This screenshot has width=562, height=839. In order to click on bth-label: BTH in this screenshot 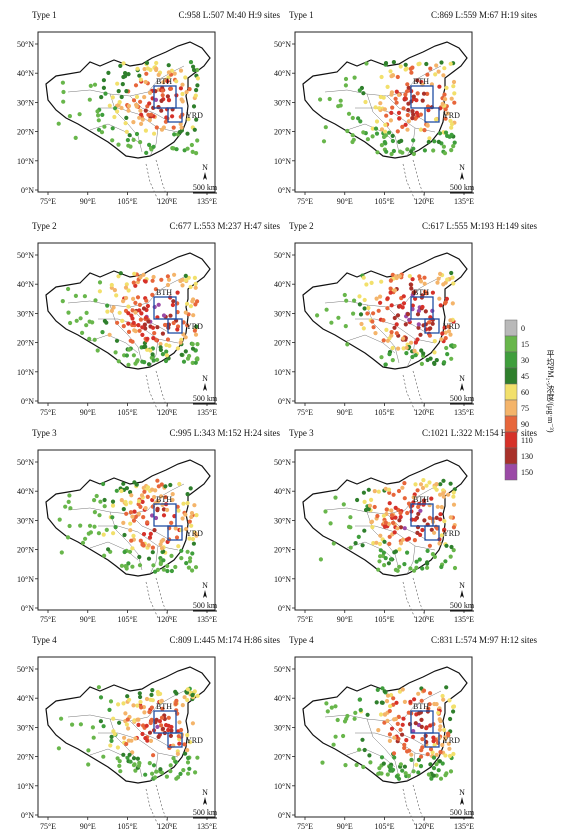, I will do `click(421, 706)`.